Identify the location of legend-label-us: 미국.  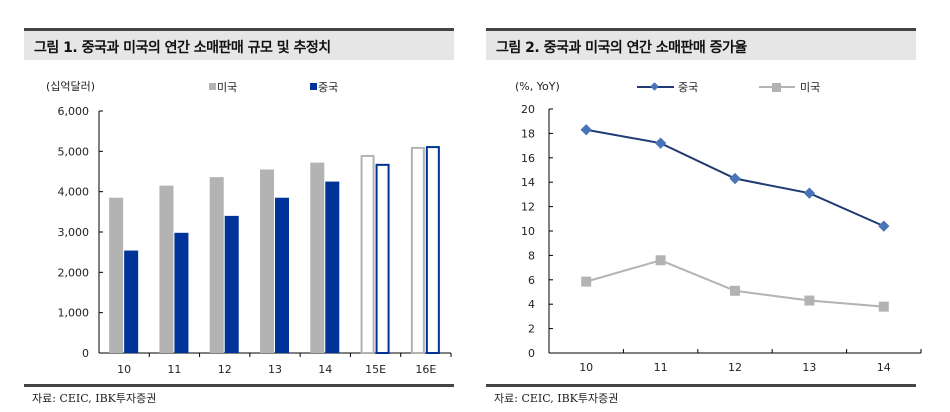
(227, 87).